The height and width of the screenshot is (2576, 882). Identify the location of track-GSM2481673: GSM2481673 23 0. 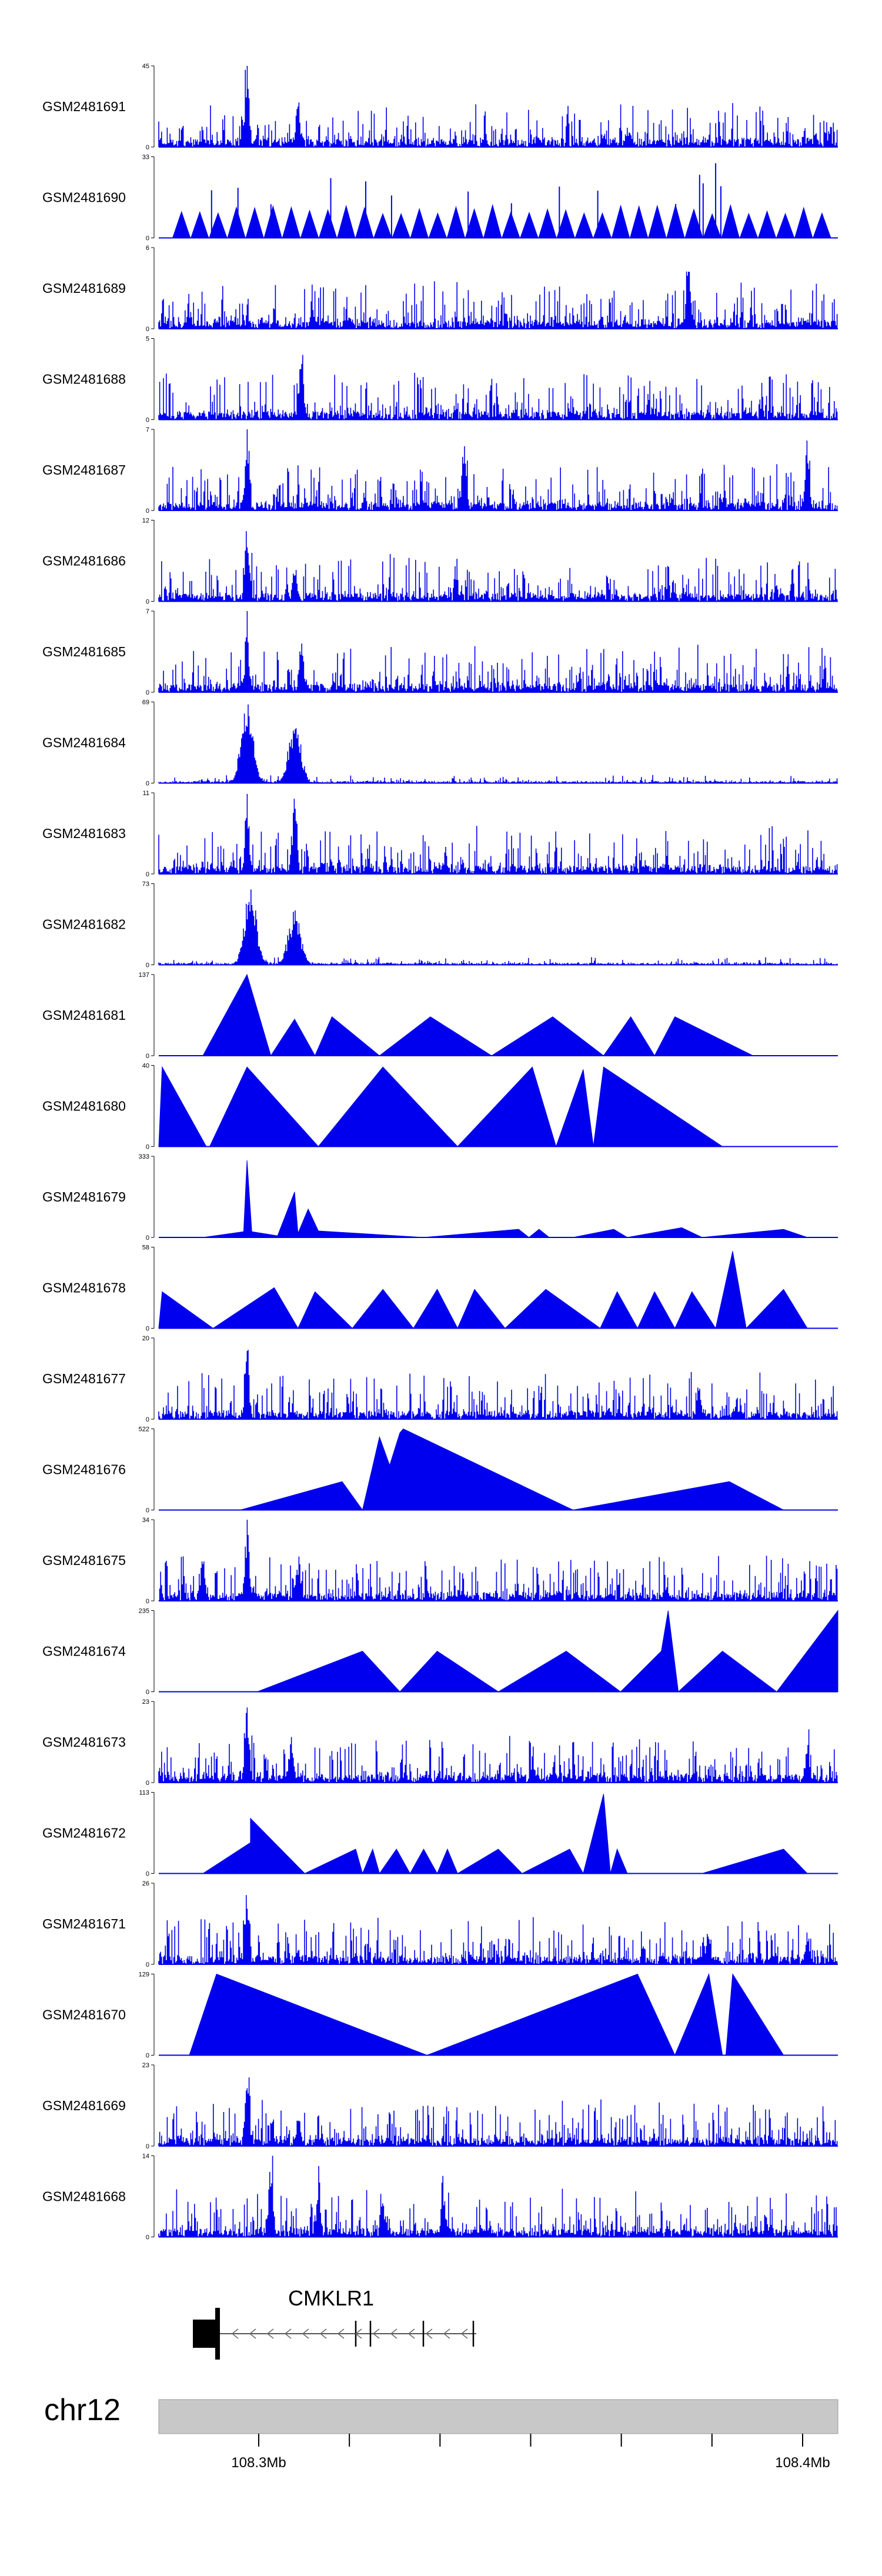
(440, 1743).